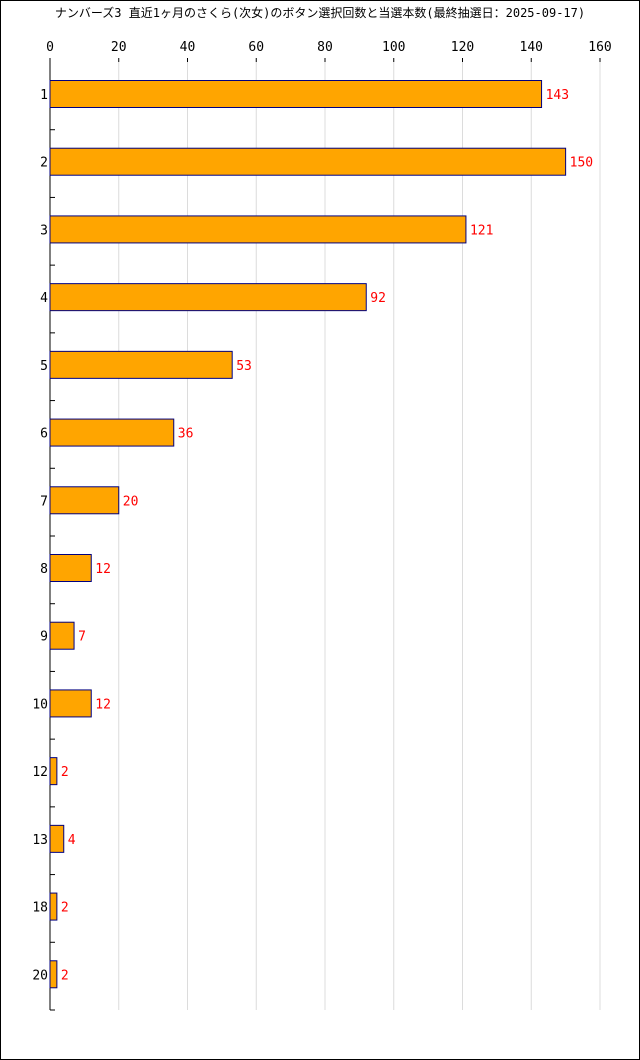 The height and width of the screenshot is (1060, 640). I want to click on category-label: 10, so click(40, 704).